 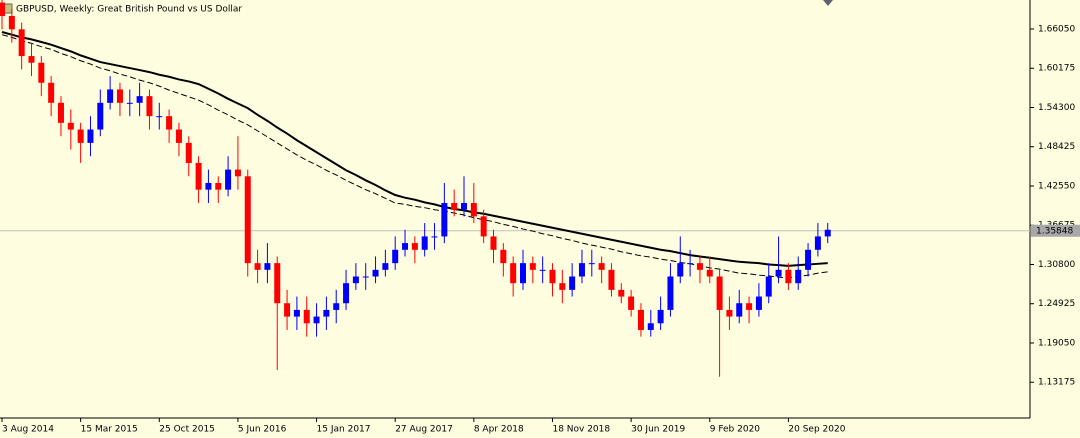 What do you see at coordinates (1056, 147) in the screenshot?
I see `y-tick-label: 1.48425` at bounding box center [1056, 147].